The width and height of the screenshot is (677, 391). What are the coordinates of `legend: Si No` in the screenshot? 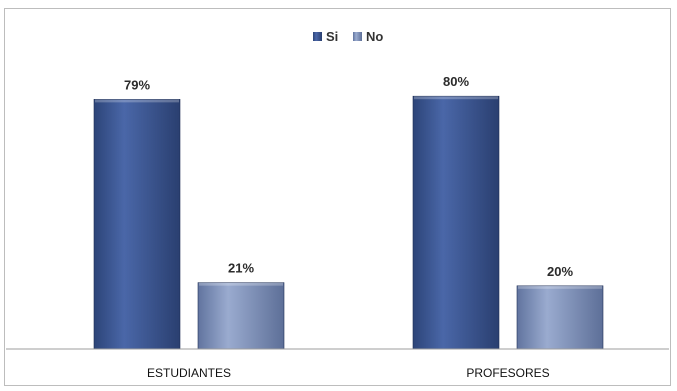 It's located at (348, 36).